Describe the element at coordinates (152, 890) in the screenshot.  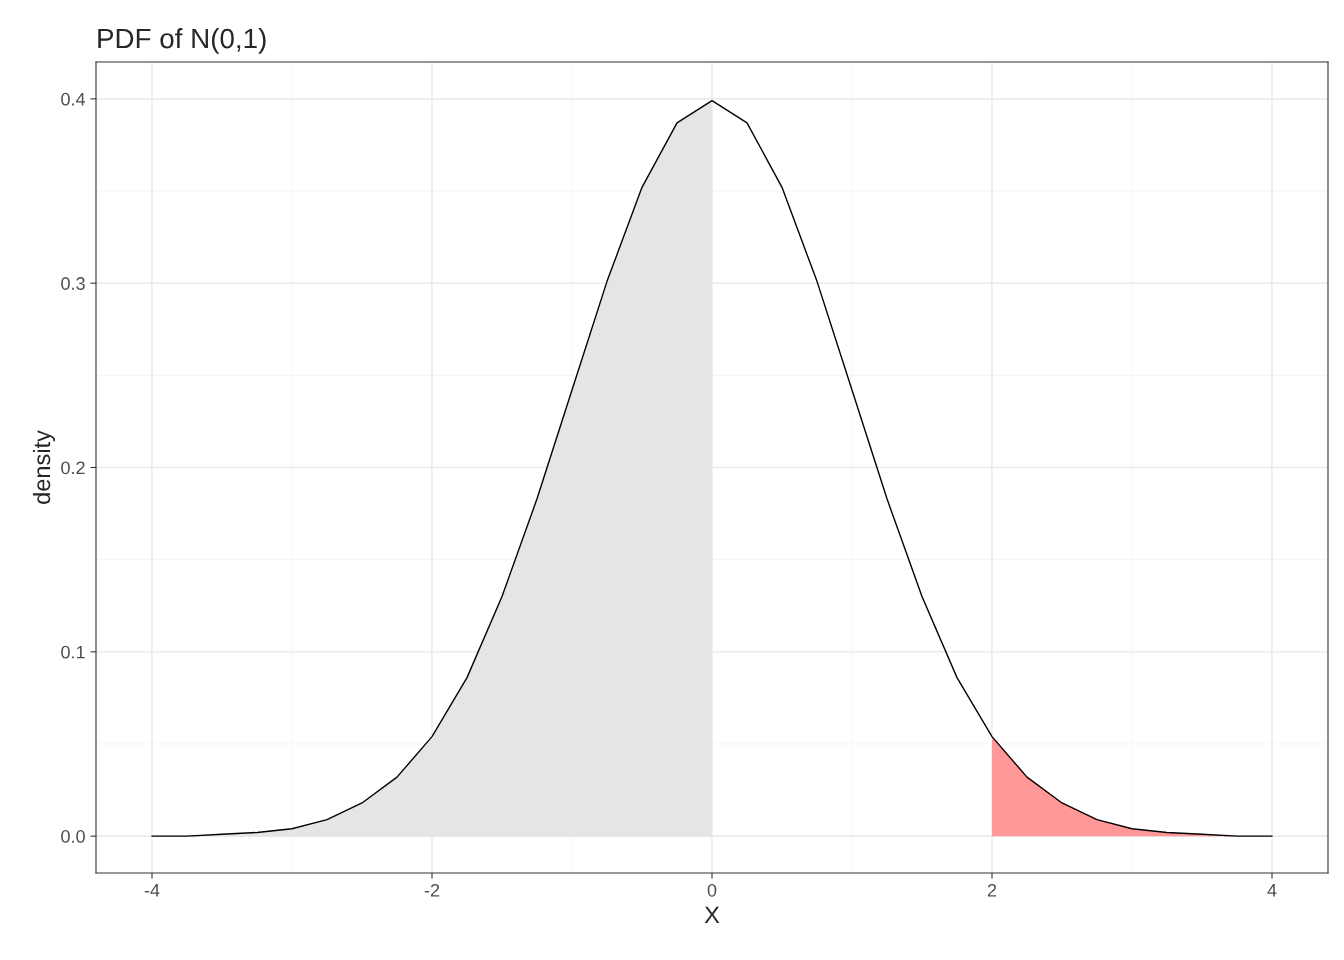
I see `x-tick-label: -4` at that location.